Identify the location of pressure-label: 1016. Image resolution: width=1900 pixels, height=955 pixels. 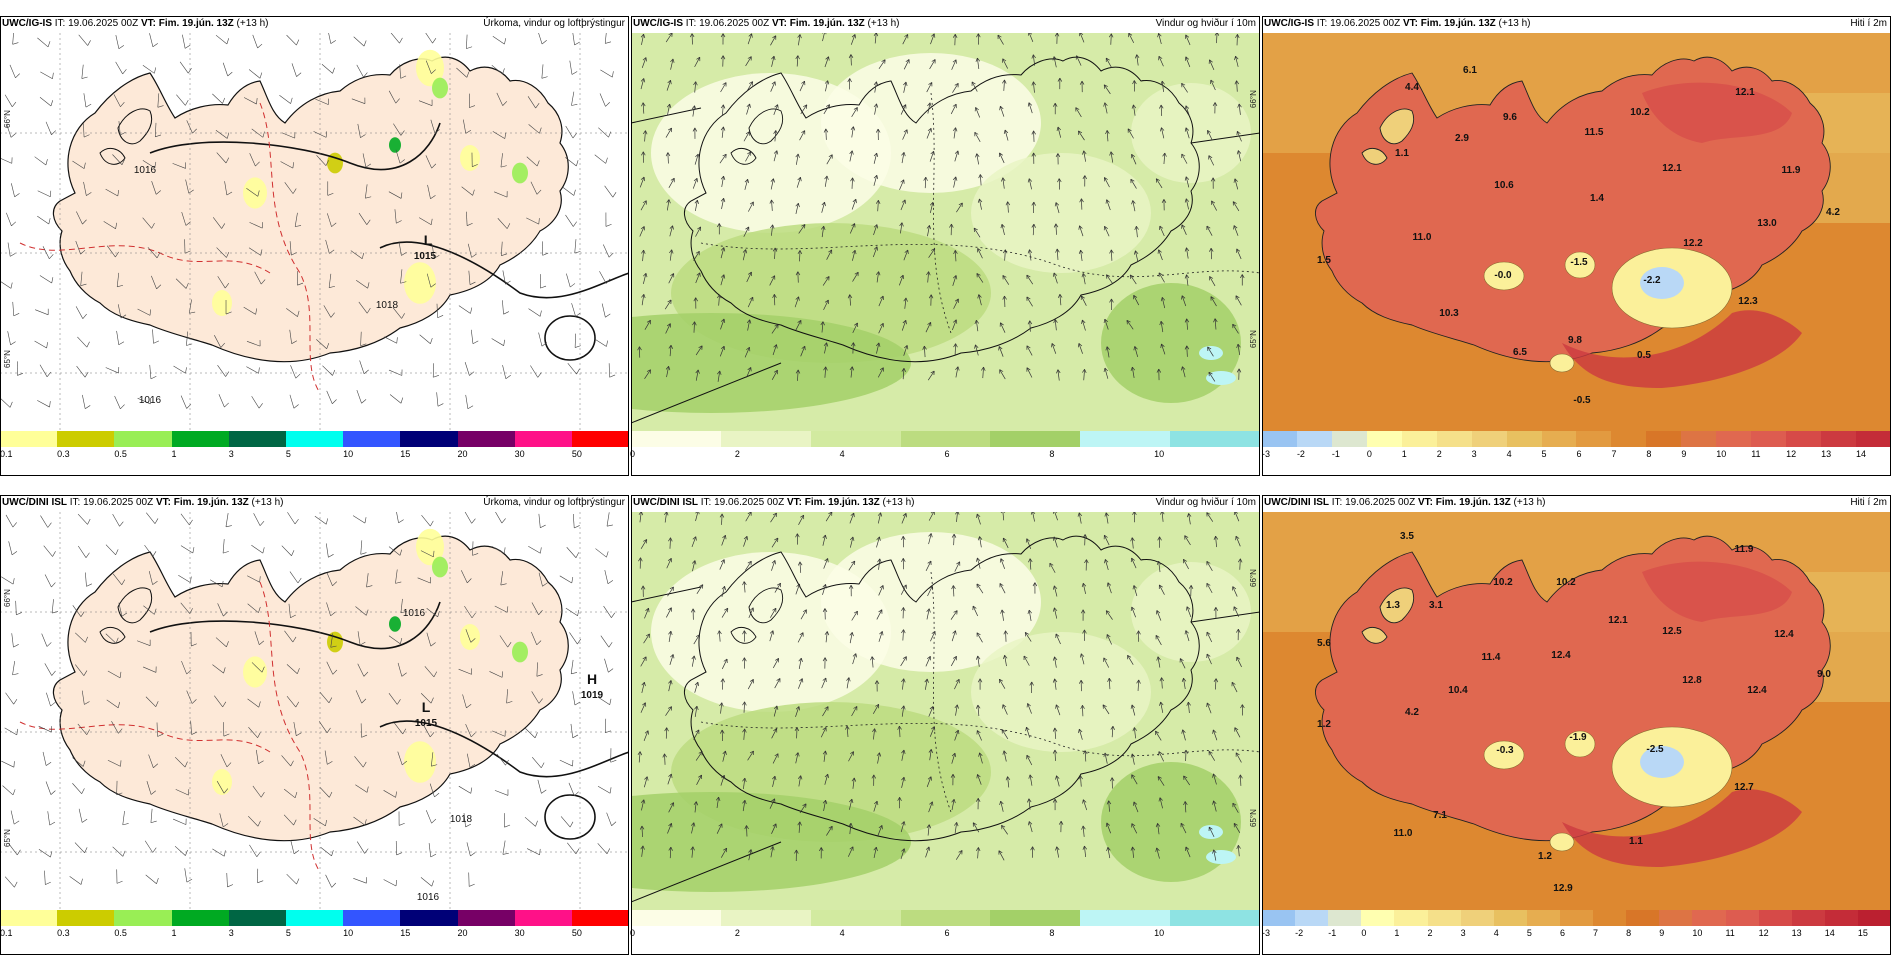
(150, 400).